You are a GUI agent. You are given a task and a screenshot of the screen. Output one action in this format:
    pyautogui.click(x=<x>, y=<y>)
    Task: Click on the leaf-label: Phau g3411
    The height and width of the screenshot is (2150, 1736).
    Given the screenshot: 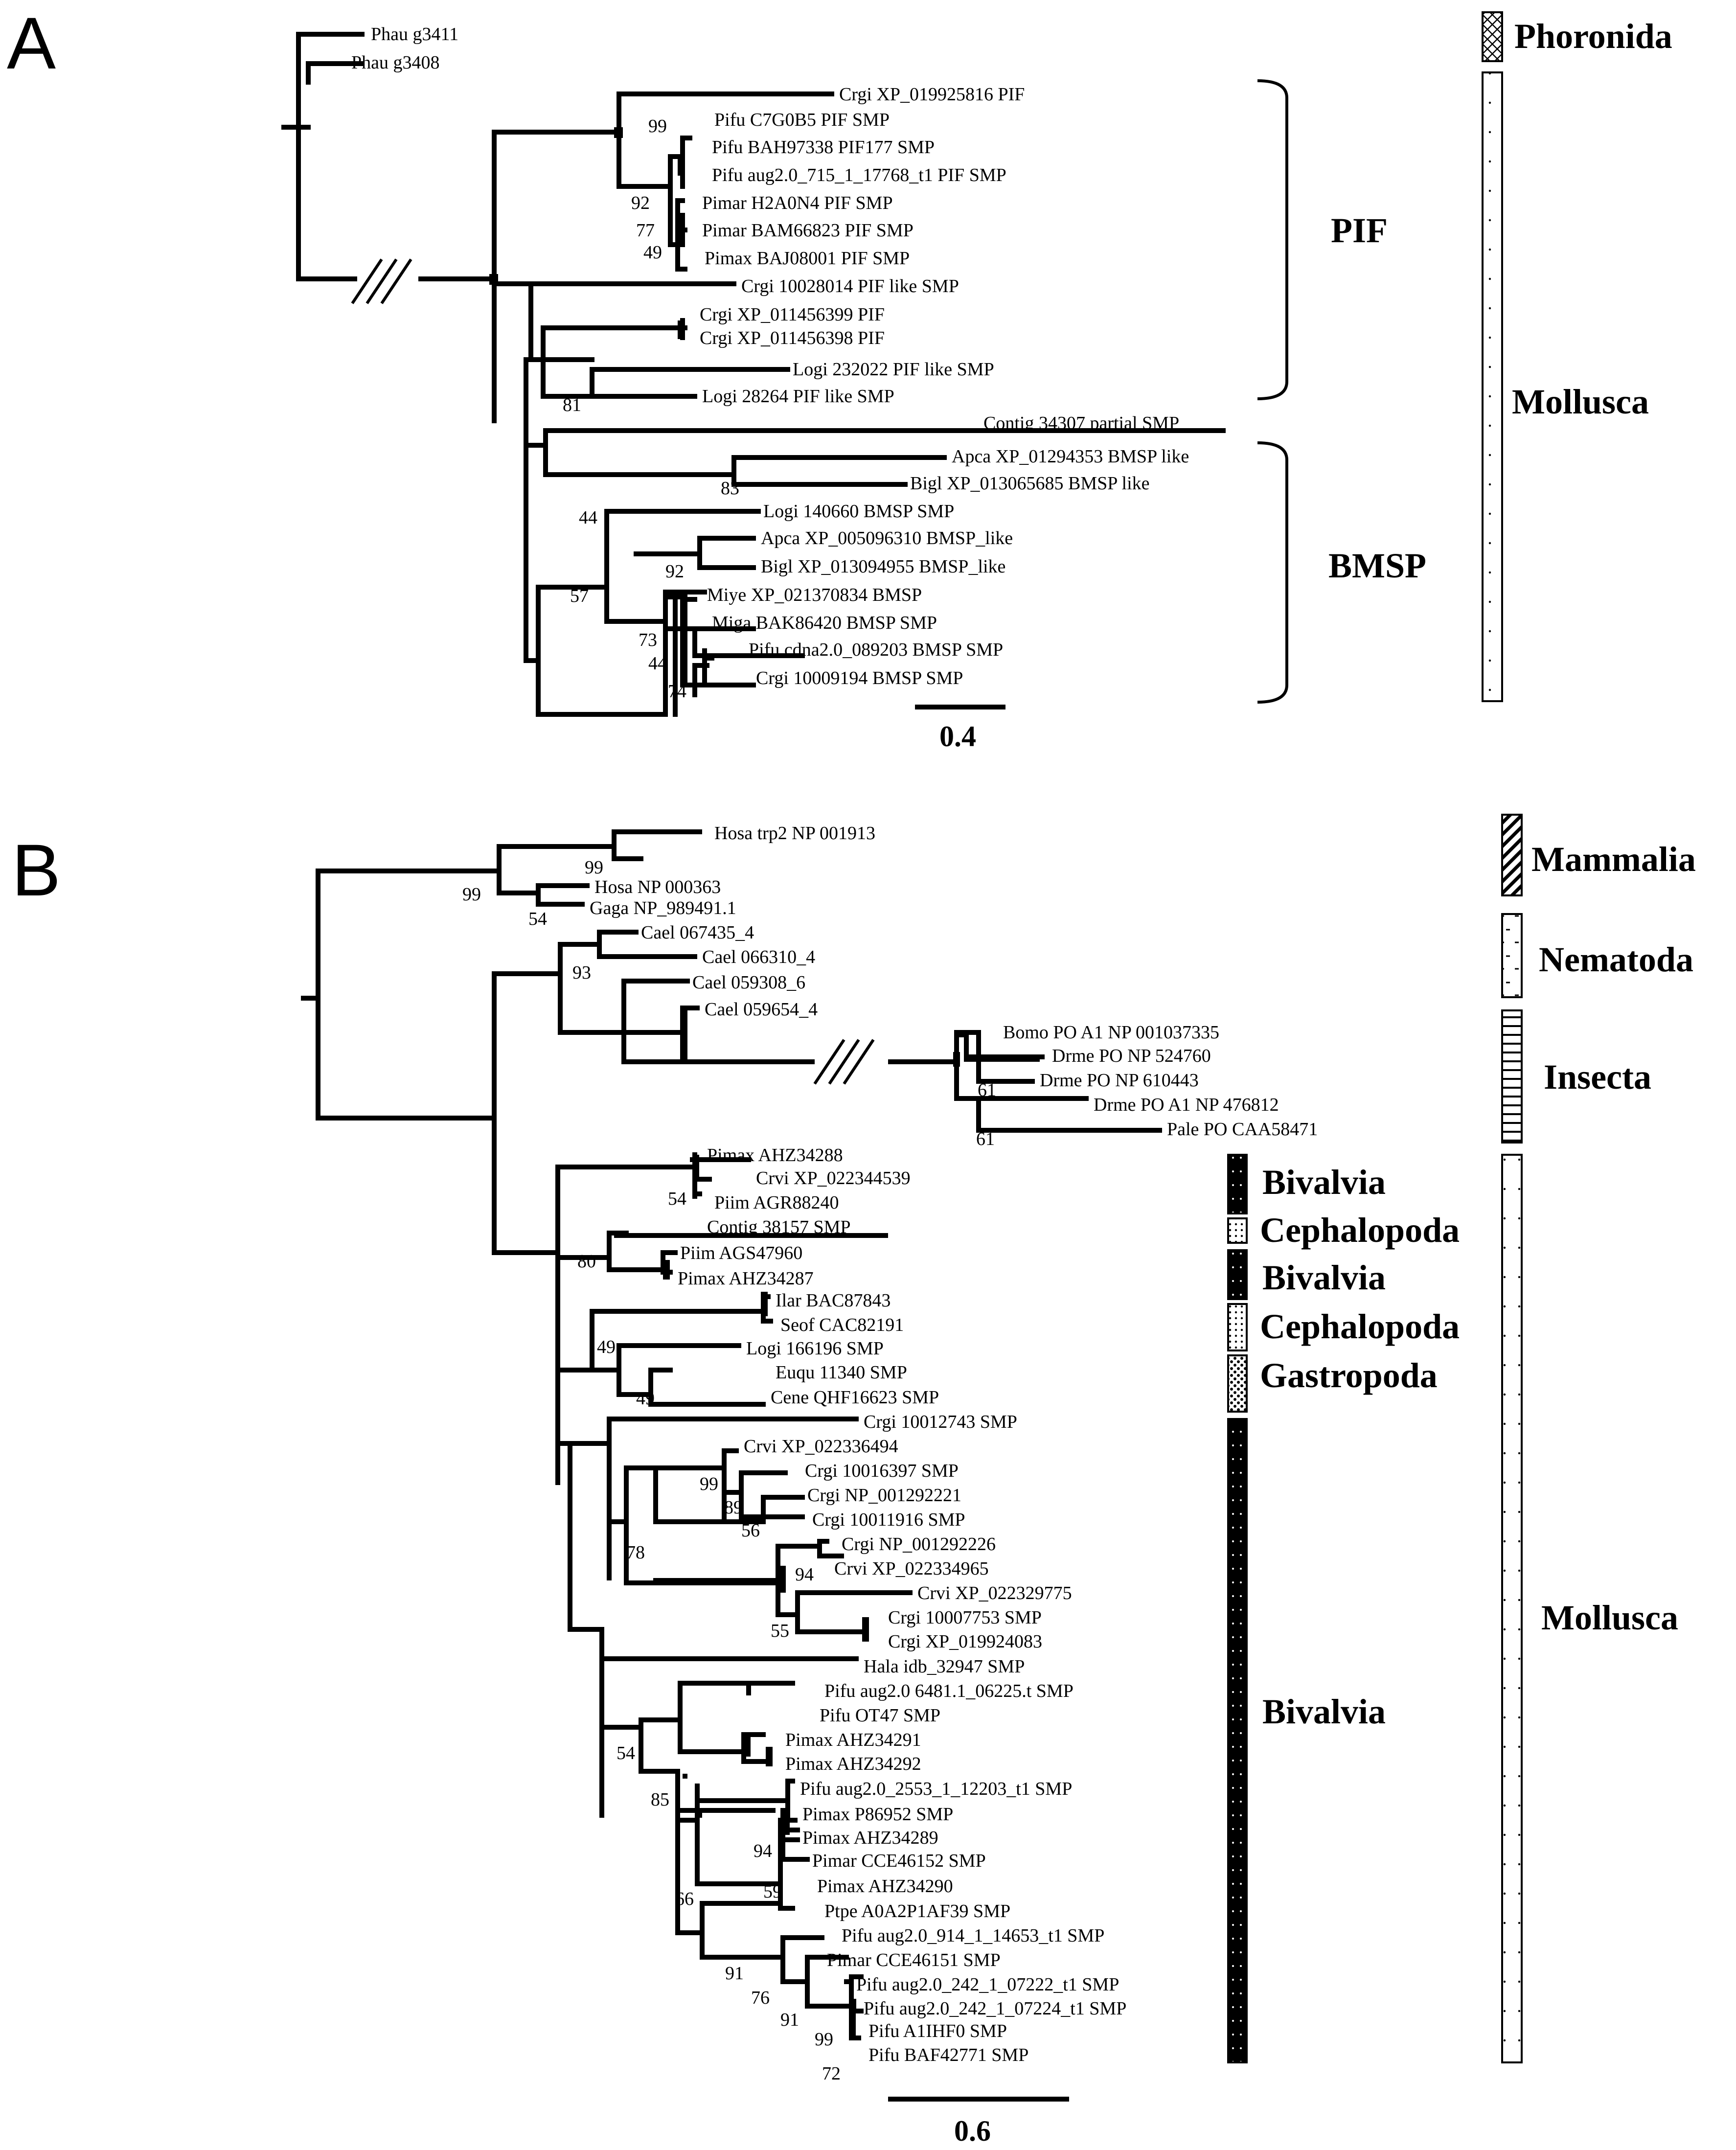 What is the action you would take?
    pyautogui.click(x=414, y=34)
    